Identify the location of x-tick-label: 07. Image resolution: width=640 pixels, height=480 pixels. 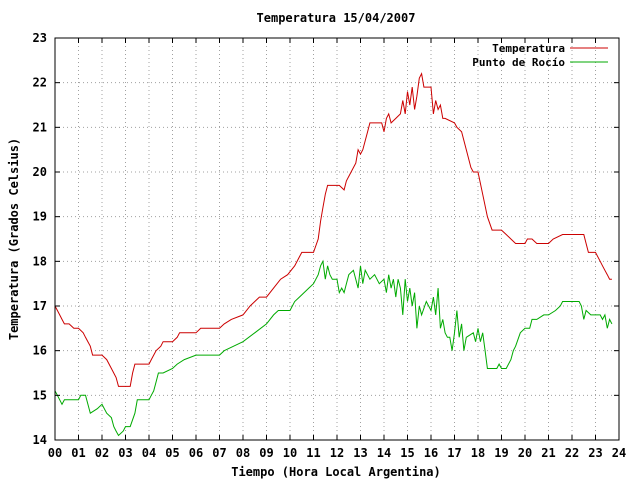
(219, 453).